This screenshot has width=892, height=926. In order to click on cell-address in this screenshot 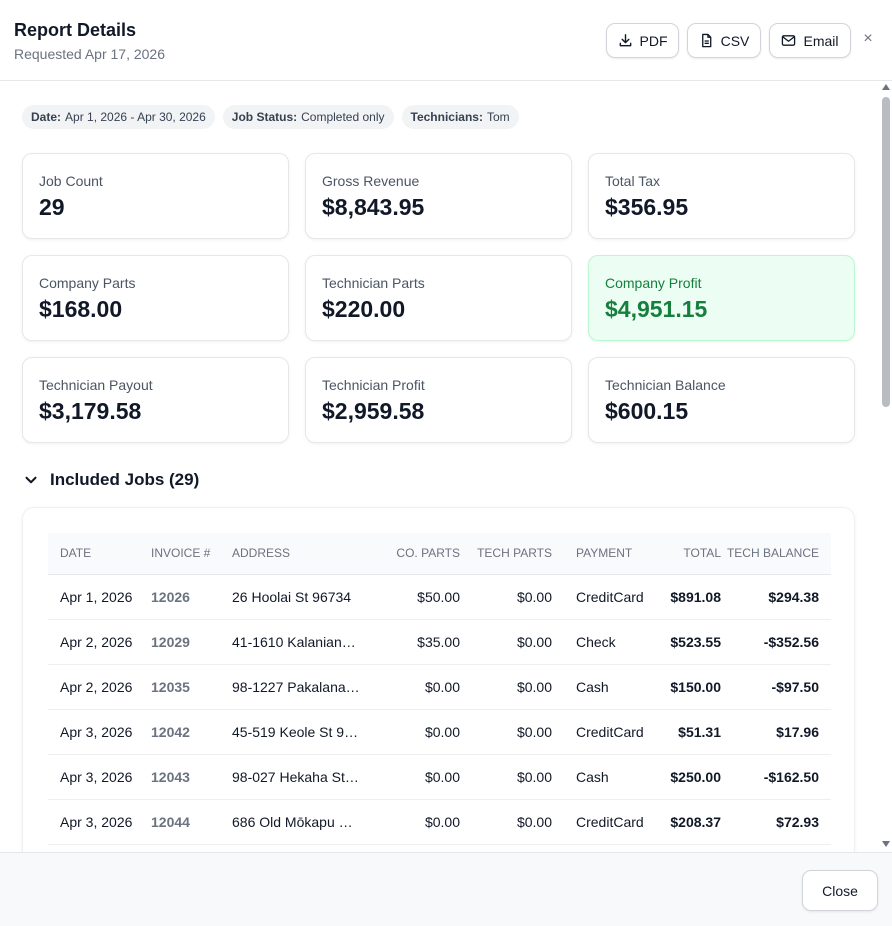, I will do `click(302, 848)`.